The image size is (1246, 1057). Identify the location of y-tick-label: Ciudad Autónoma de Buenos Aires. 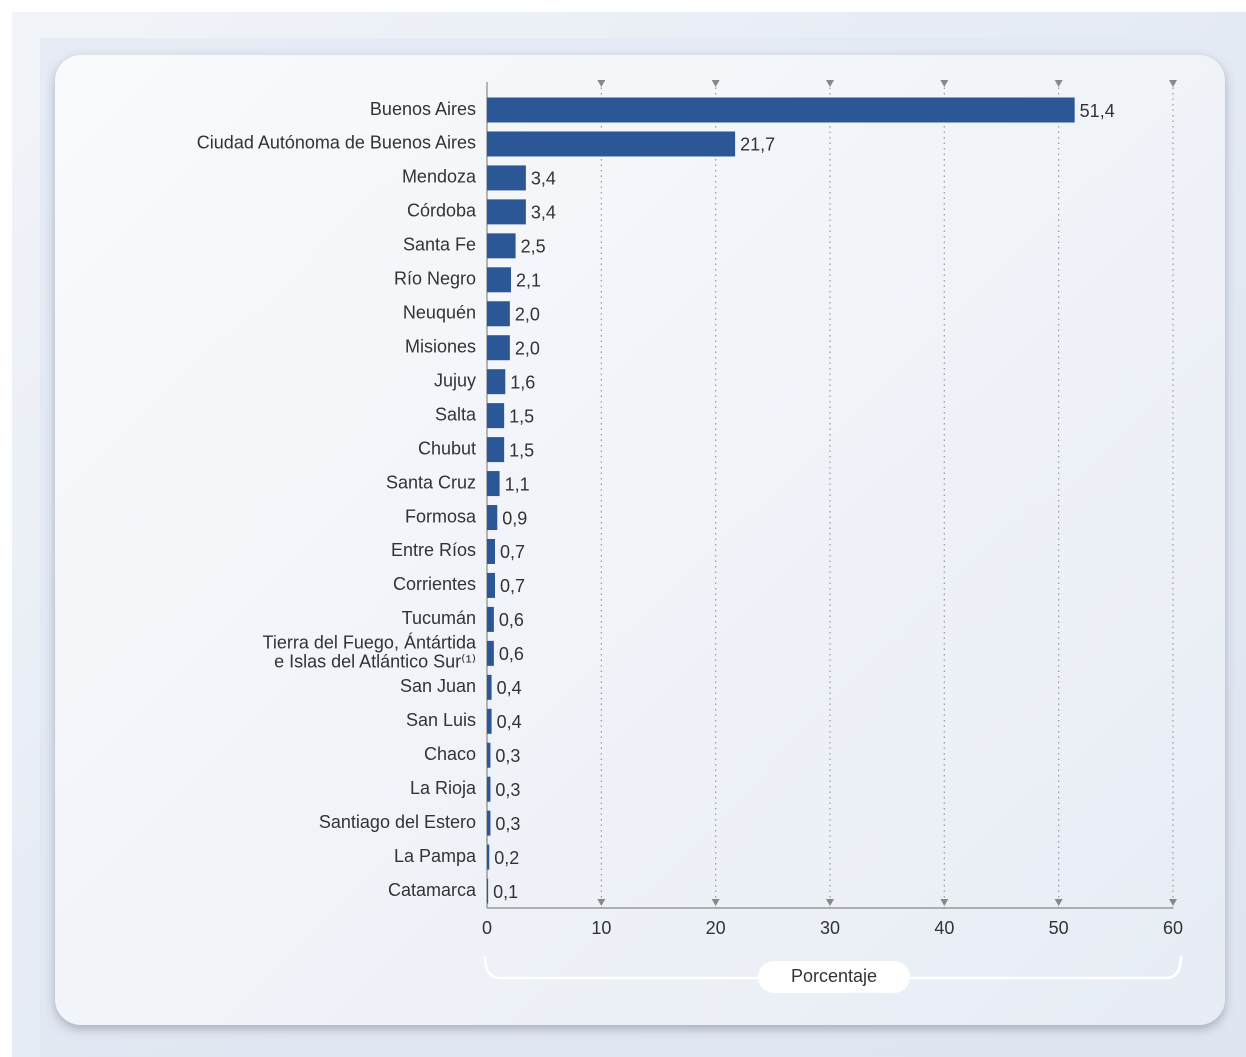
(336, 143).